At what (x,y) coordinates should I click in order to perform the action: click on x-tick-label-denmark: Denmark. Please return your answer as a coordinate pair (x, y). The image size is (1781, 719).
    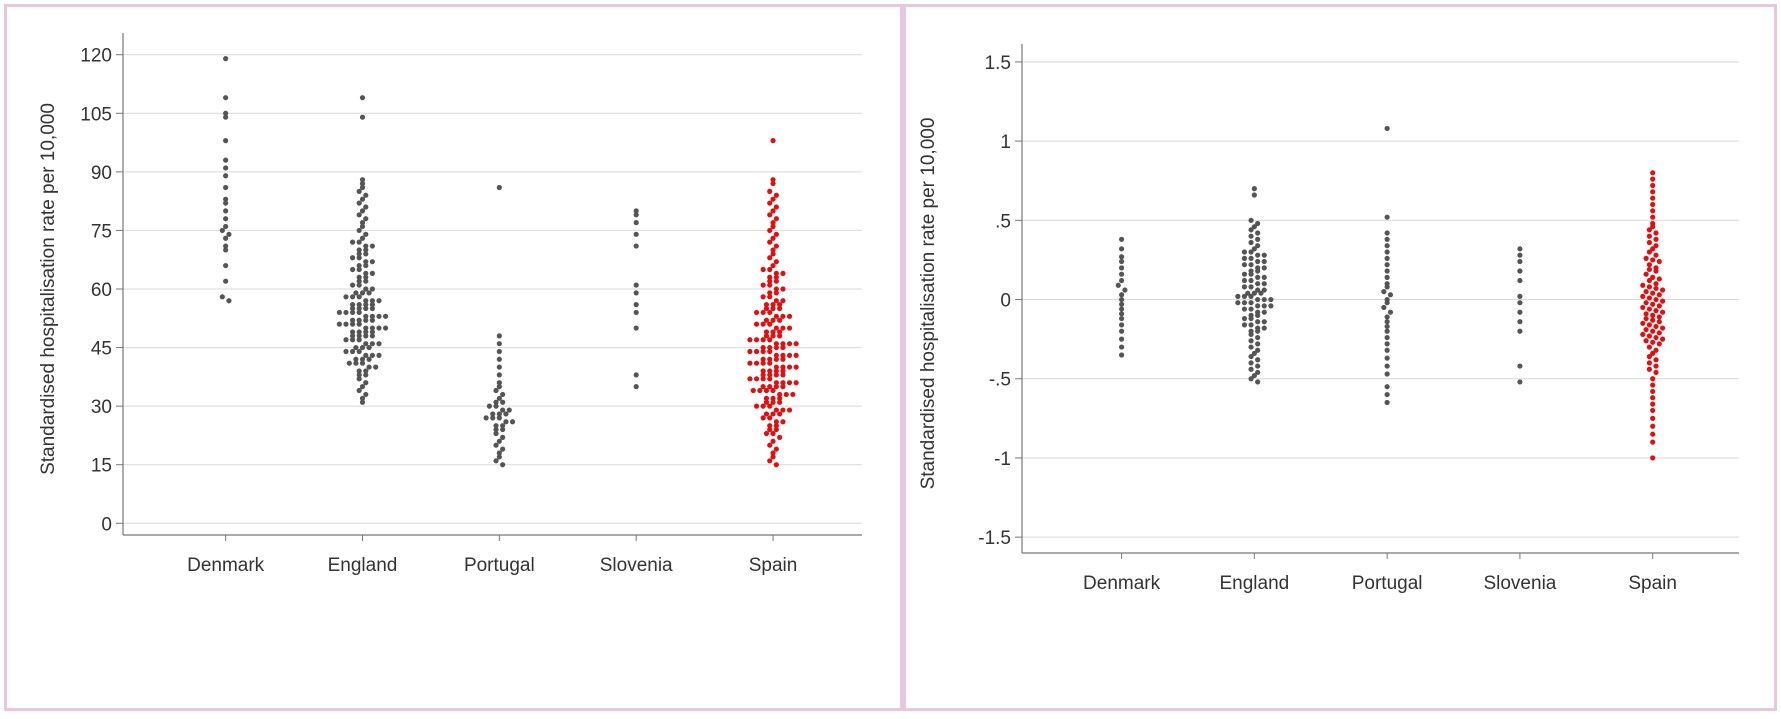
    Looking at the image, I should click on (1122, 583).